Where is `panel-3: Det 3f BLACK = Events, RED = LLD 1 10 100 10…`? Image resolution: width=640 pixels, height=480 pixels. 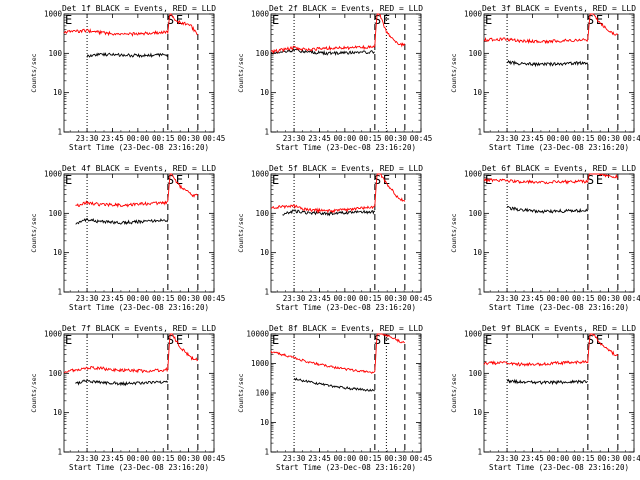
panel-3: Det 3f BLACK = Events, RED = LLD 1 10 100 10… is located at coordinates (545, 78).